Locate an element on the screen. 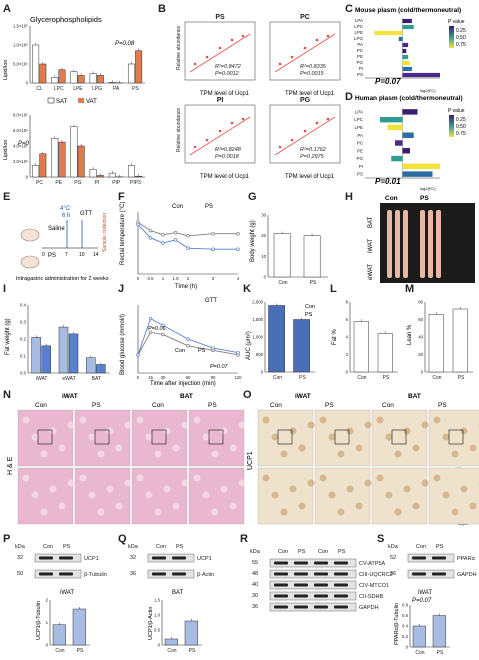  x-tick-label: 90 is located at coordinates (213, 377).